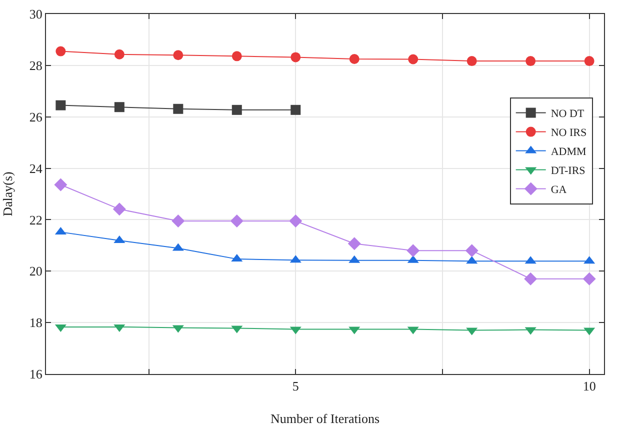  Describe the element at coordinates (295, 386) in the screenshot. I see `x-tick-label: 5` at that location.